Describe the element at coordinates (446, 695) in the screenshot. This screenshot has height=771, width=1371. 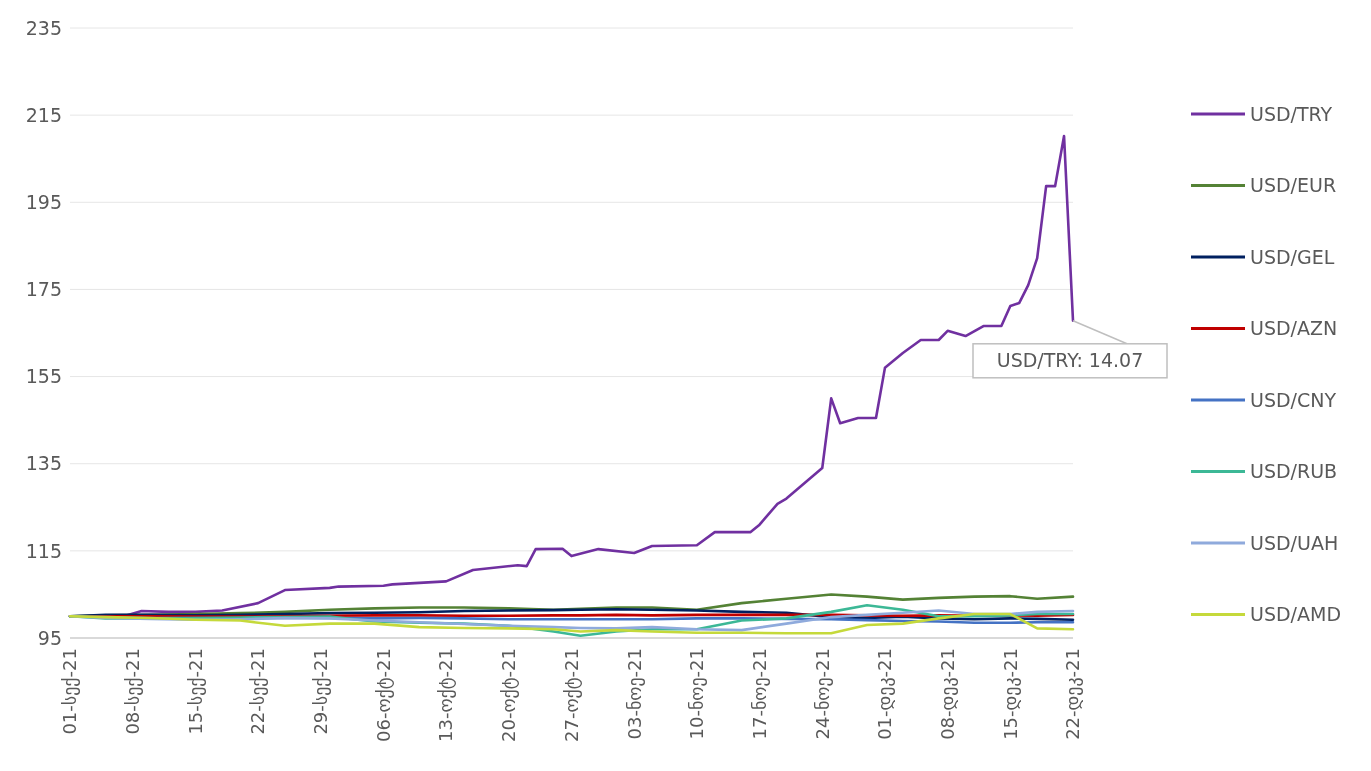
I see `x-tick-label: 13-ოქტ-21` at that location.